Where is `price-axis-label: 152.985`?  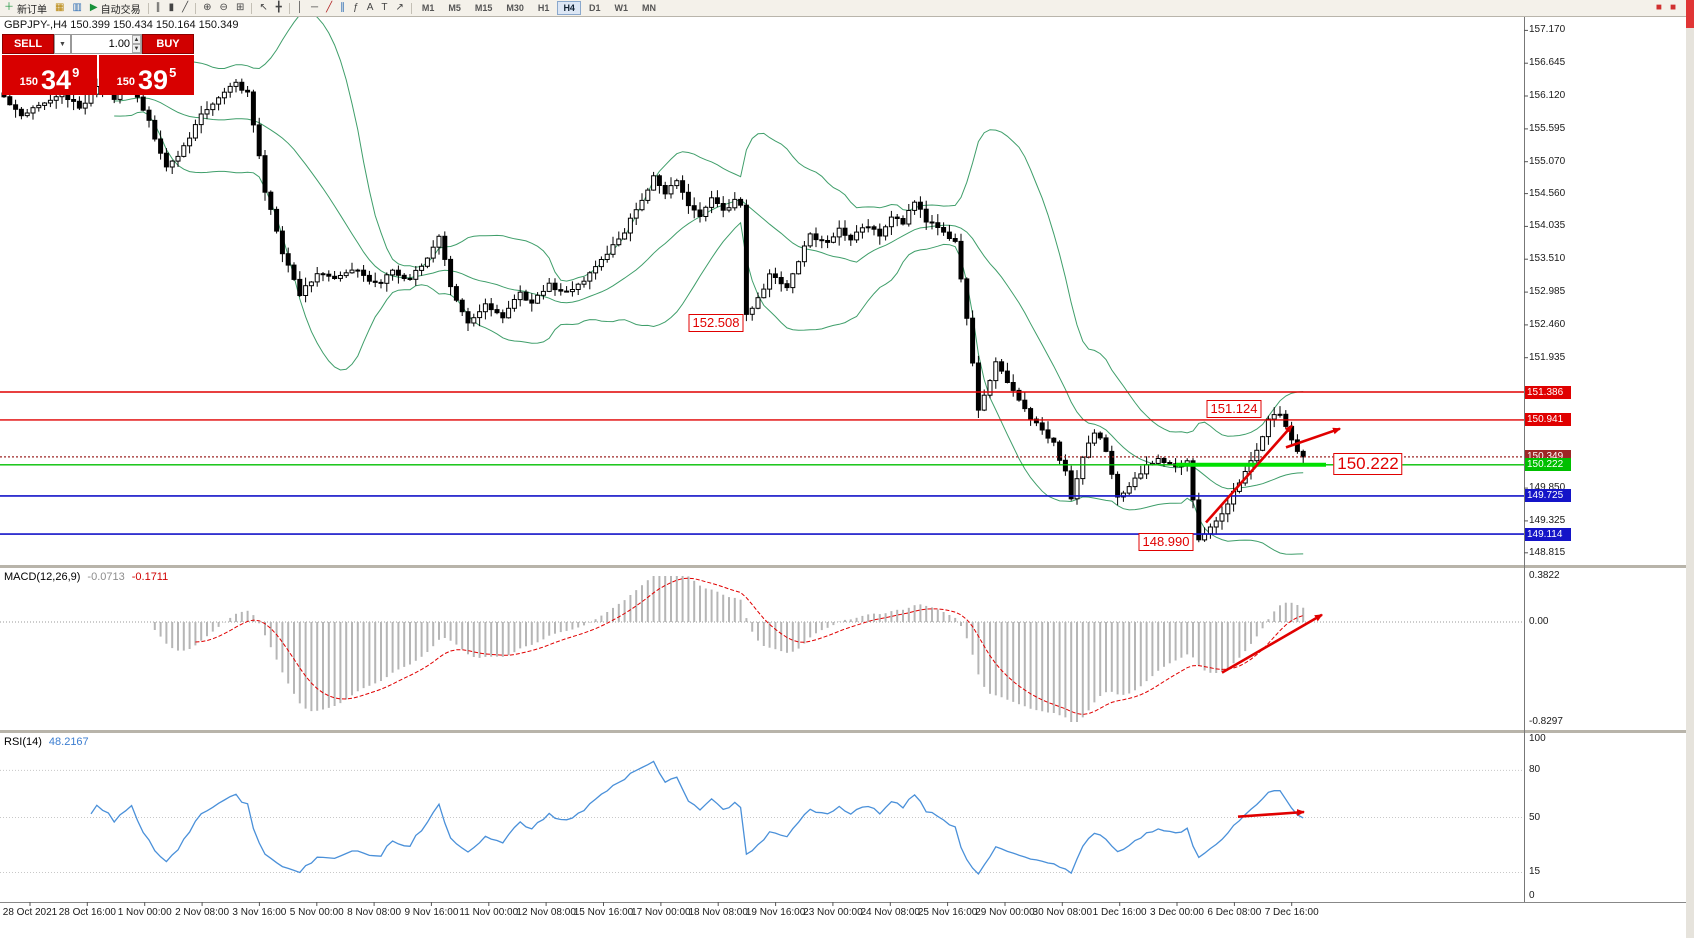
price-axis-label: 152.985 is located at coordinates (1547, 292).